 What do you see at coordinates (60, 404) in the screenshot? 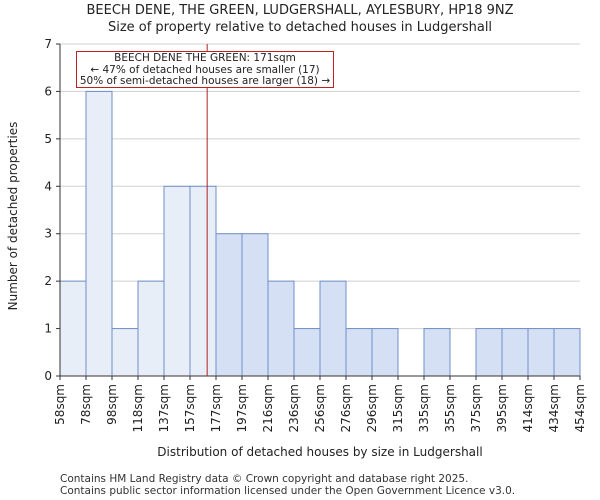
I see `x-tick-label: 58sqm` at bounding box center [60, 404].